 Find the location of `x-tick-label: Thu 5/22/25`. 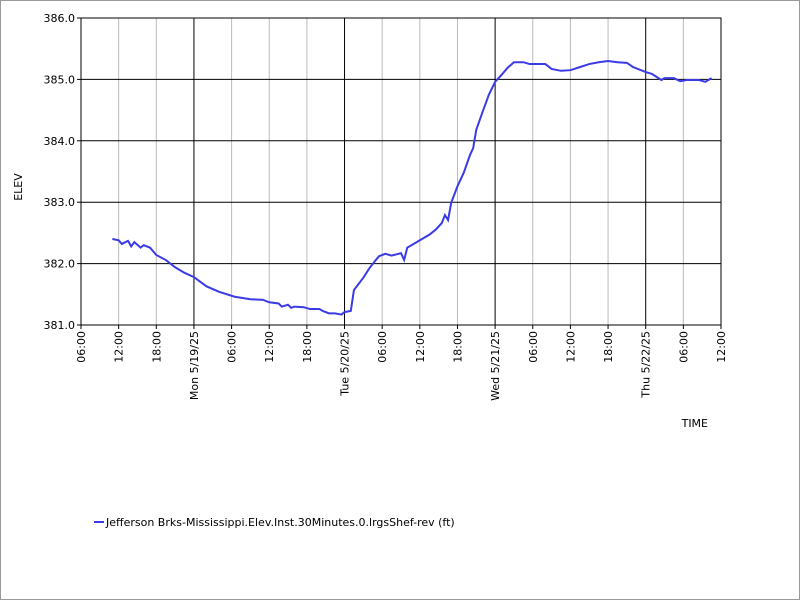

x-tick-label: Thu 5/22/25 is located at coordinates (646, 365).